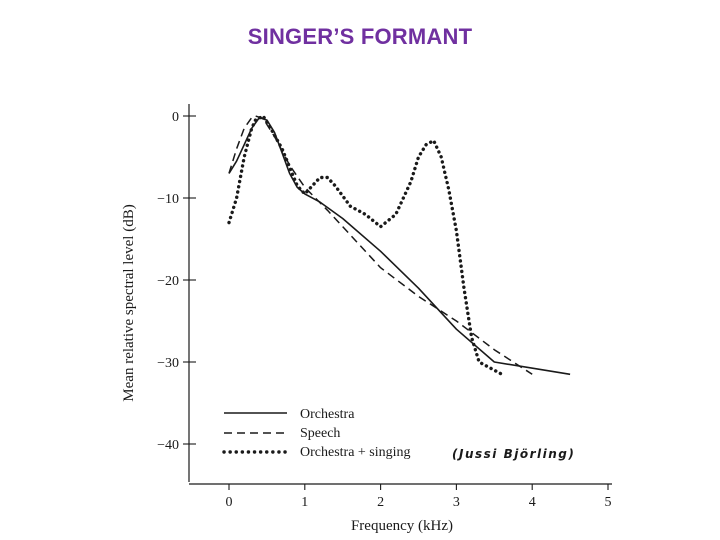 This screenshot has height=540, width=720. What do you see at coordinates (608, 502) in the screenshot?
I see `x-tick-label: 5` at bounding box center [608, 502].